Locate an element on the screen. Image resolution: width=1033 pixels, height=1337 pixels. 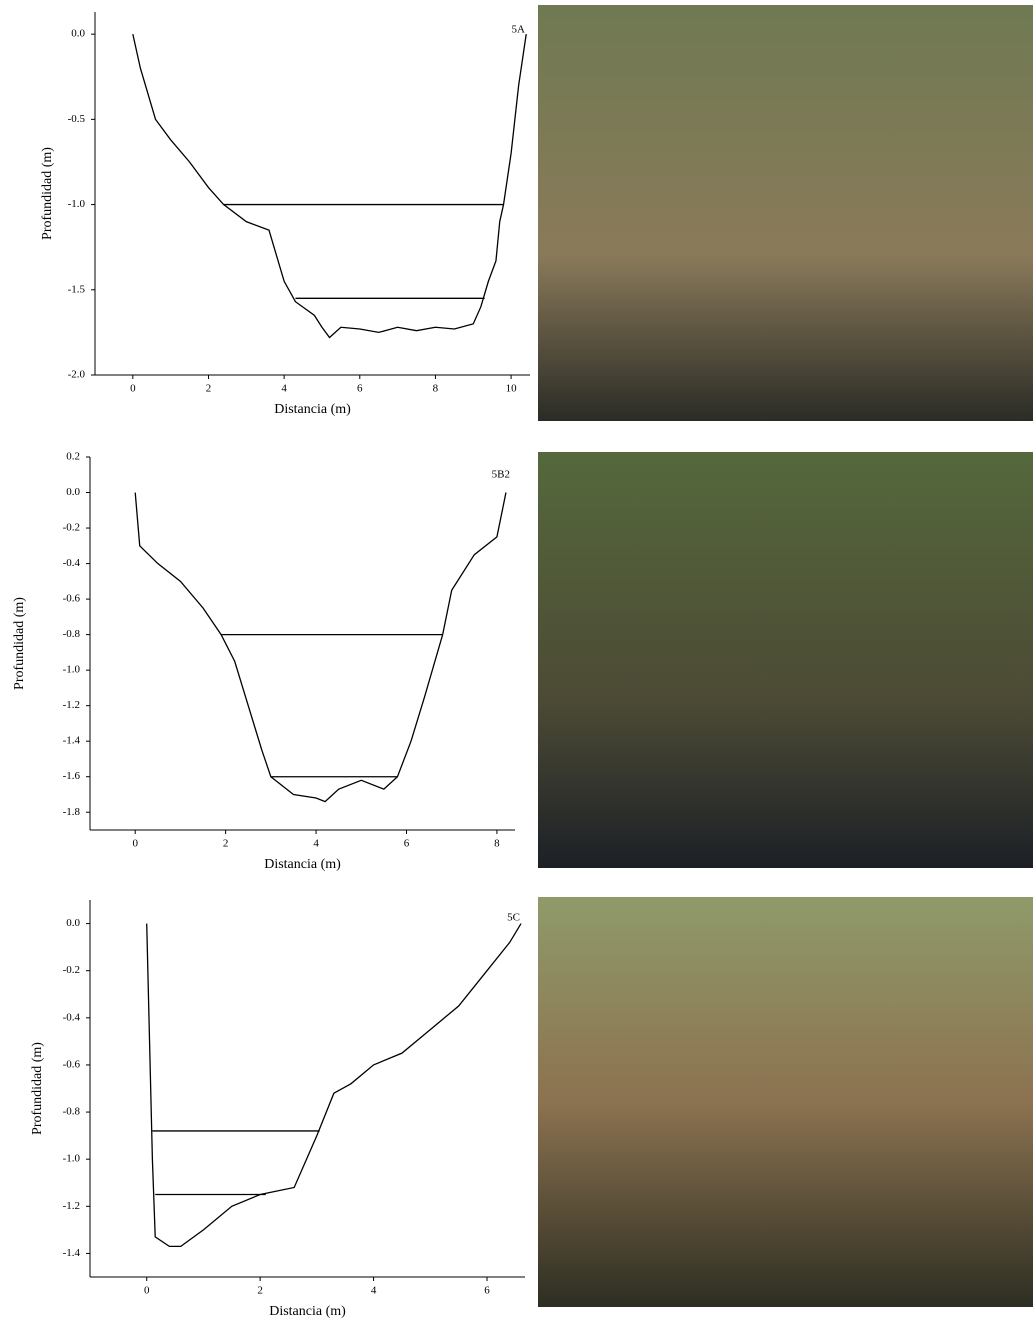
panel-label: 5A is located at coordinates (519, 30).